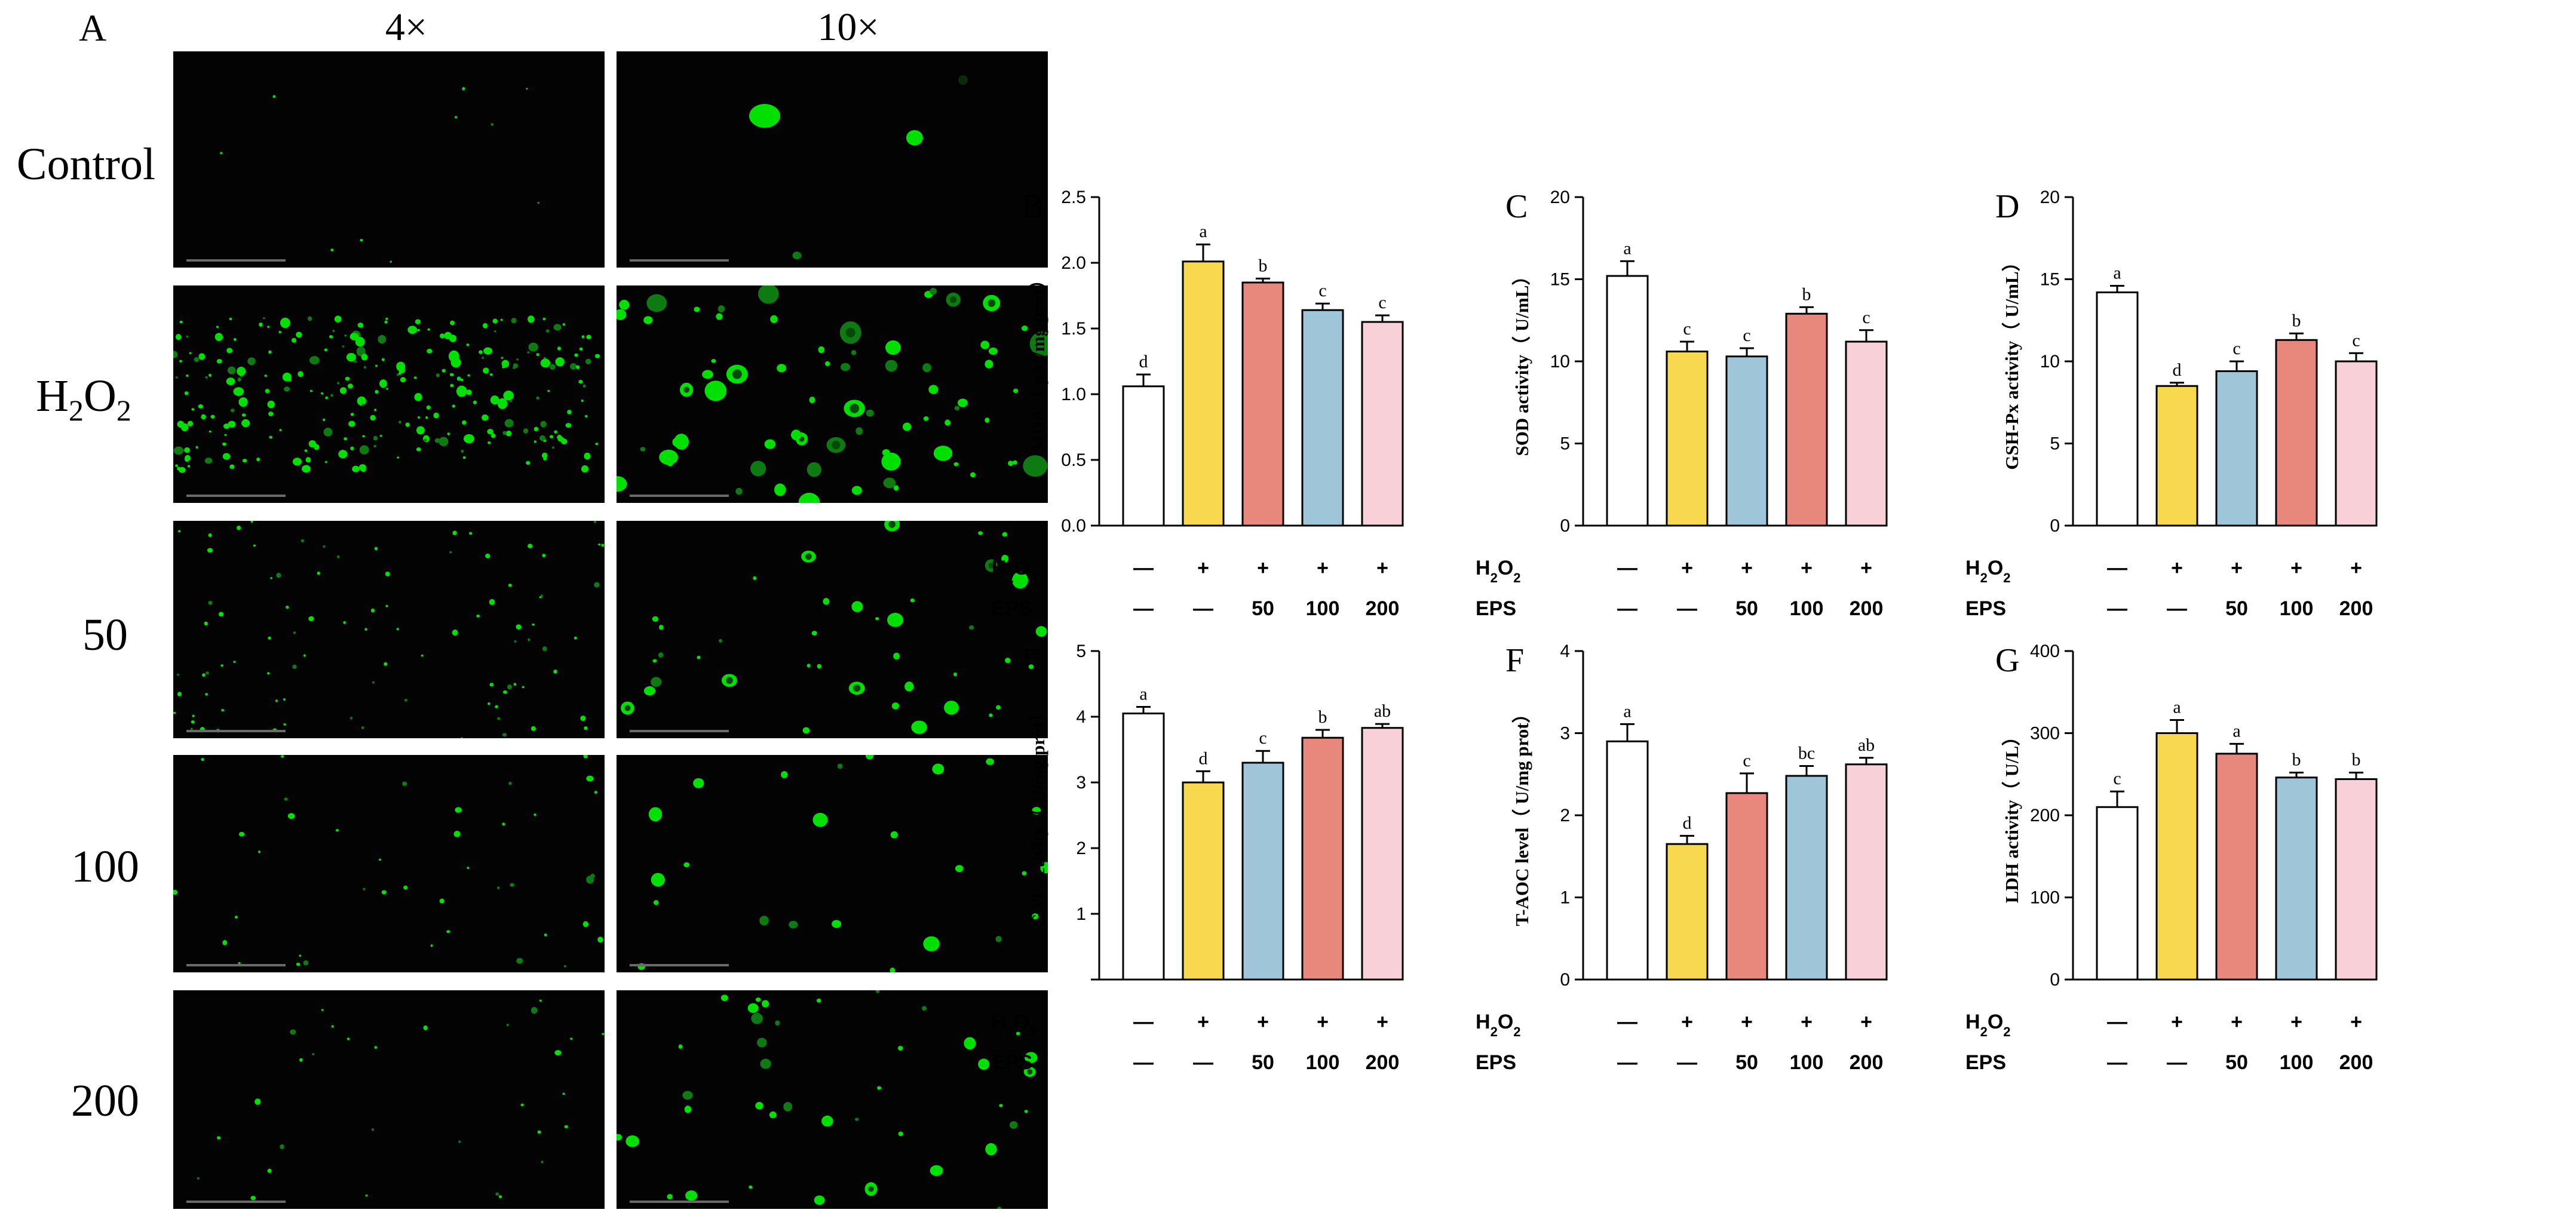  Describe the element at coordinates (1565, 734) in the screenshot. I see `y-tick-label: 3` at that location.